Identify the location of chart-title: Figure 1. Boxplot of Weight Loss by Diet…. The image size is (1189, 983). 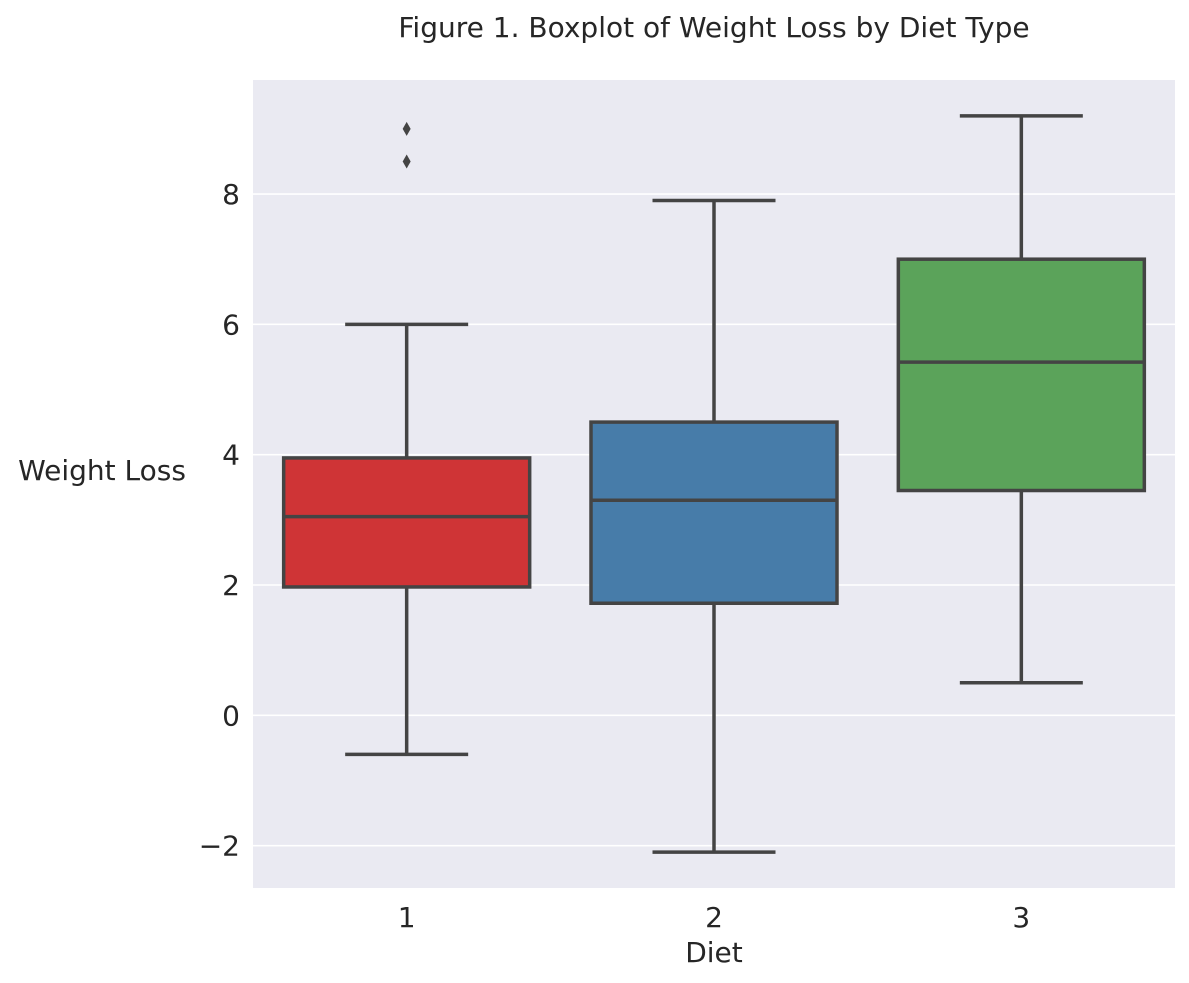
(713, 27).